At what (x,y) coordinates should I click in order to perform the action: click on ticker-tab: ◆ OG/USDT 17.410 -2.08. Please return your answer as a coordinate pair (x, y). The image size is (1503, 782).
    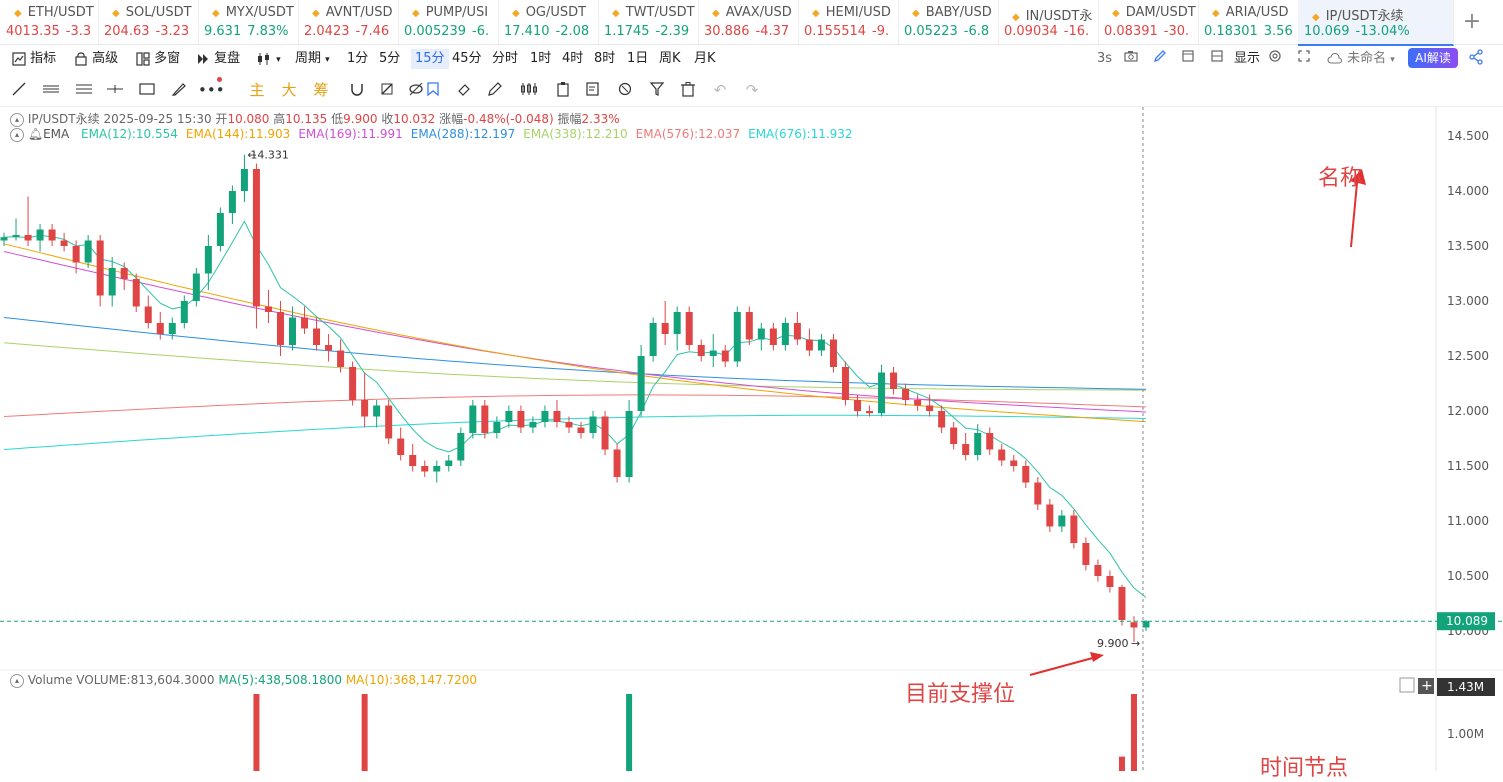
    Looking at the image, I should click on (548, 22).